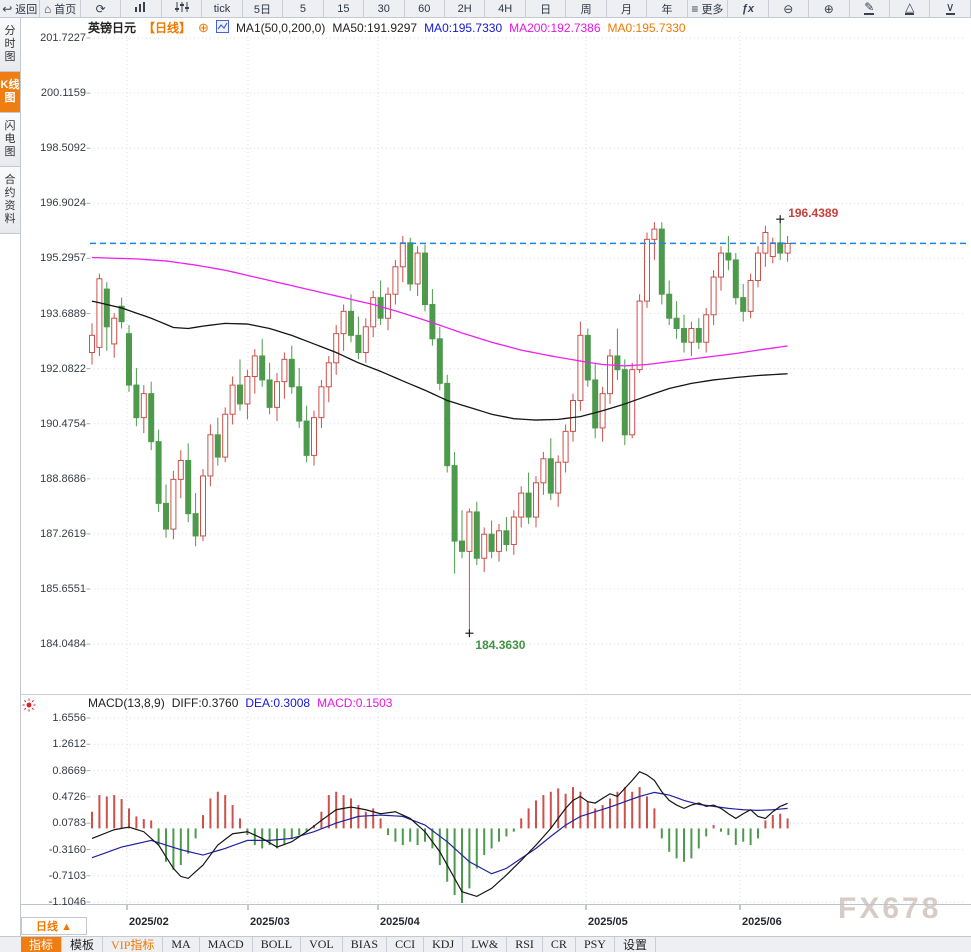  I want to click on time-axis-label: 2025/03, so click(270, 922).